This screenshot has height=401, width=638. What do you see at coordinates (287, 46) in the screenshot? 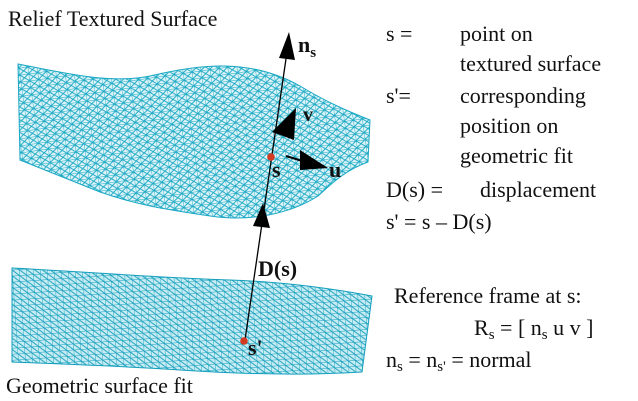
I see `normal-arrowhead` at bounding box center [287, 46].